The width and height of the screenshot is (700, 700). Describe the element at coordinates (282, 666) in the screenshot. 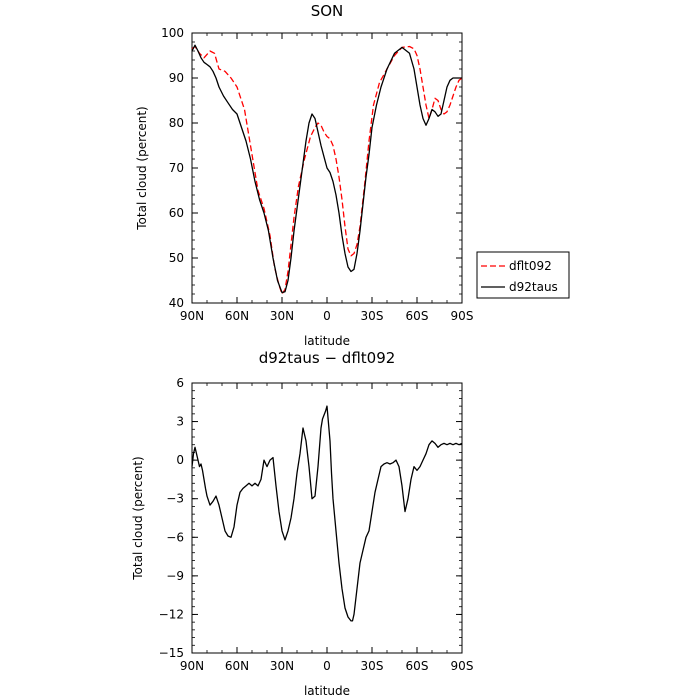

I see `bottom-x-tick-label: 30N` at that location.